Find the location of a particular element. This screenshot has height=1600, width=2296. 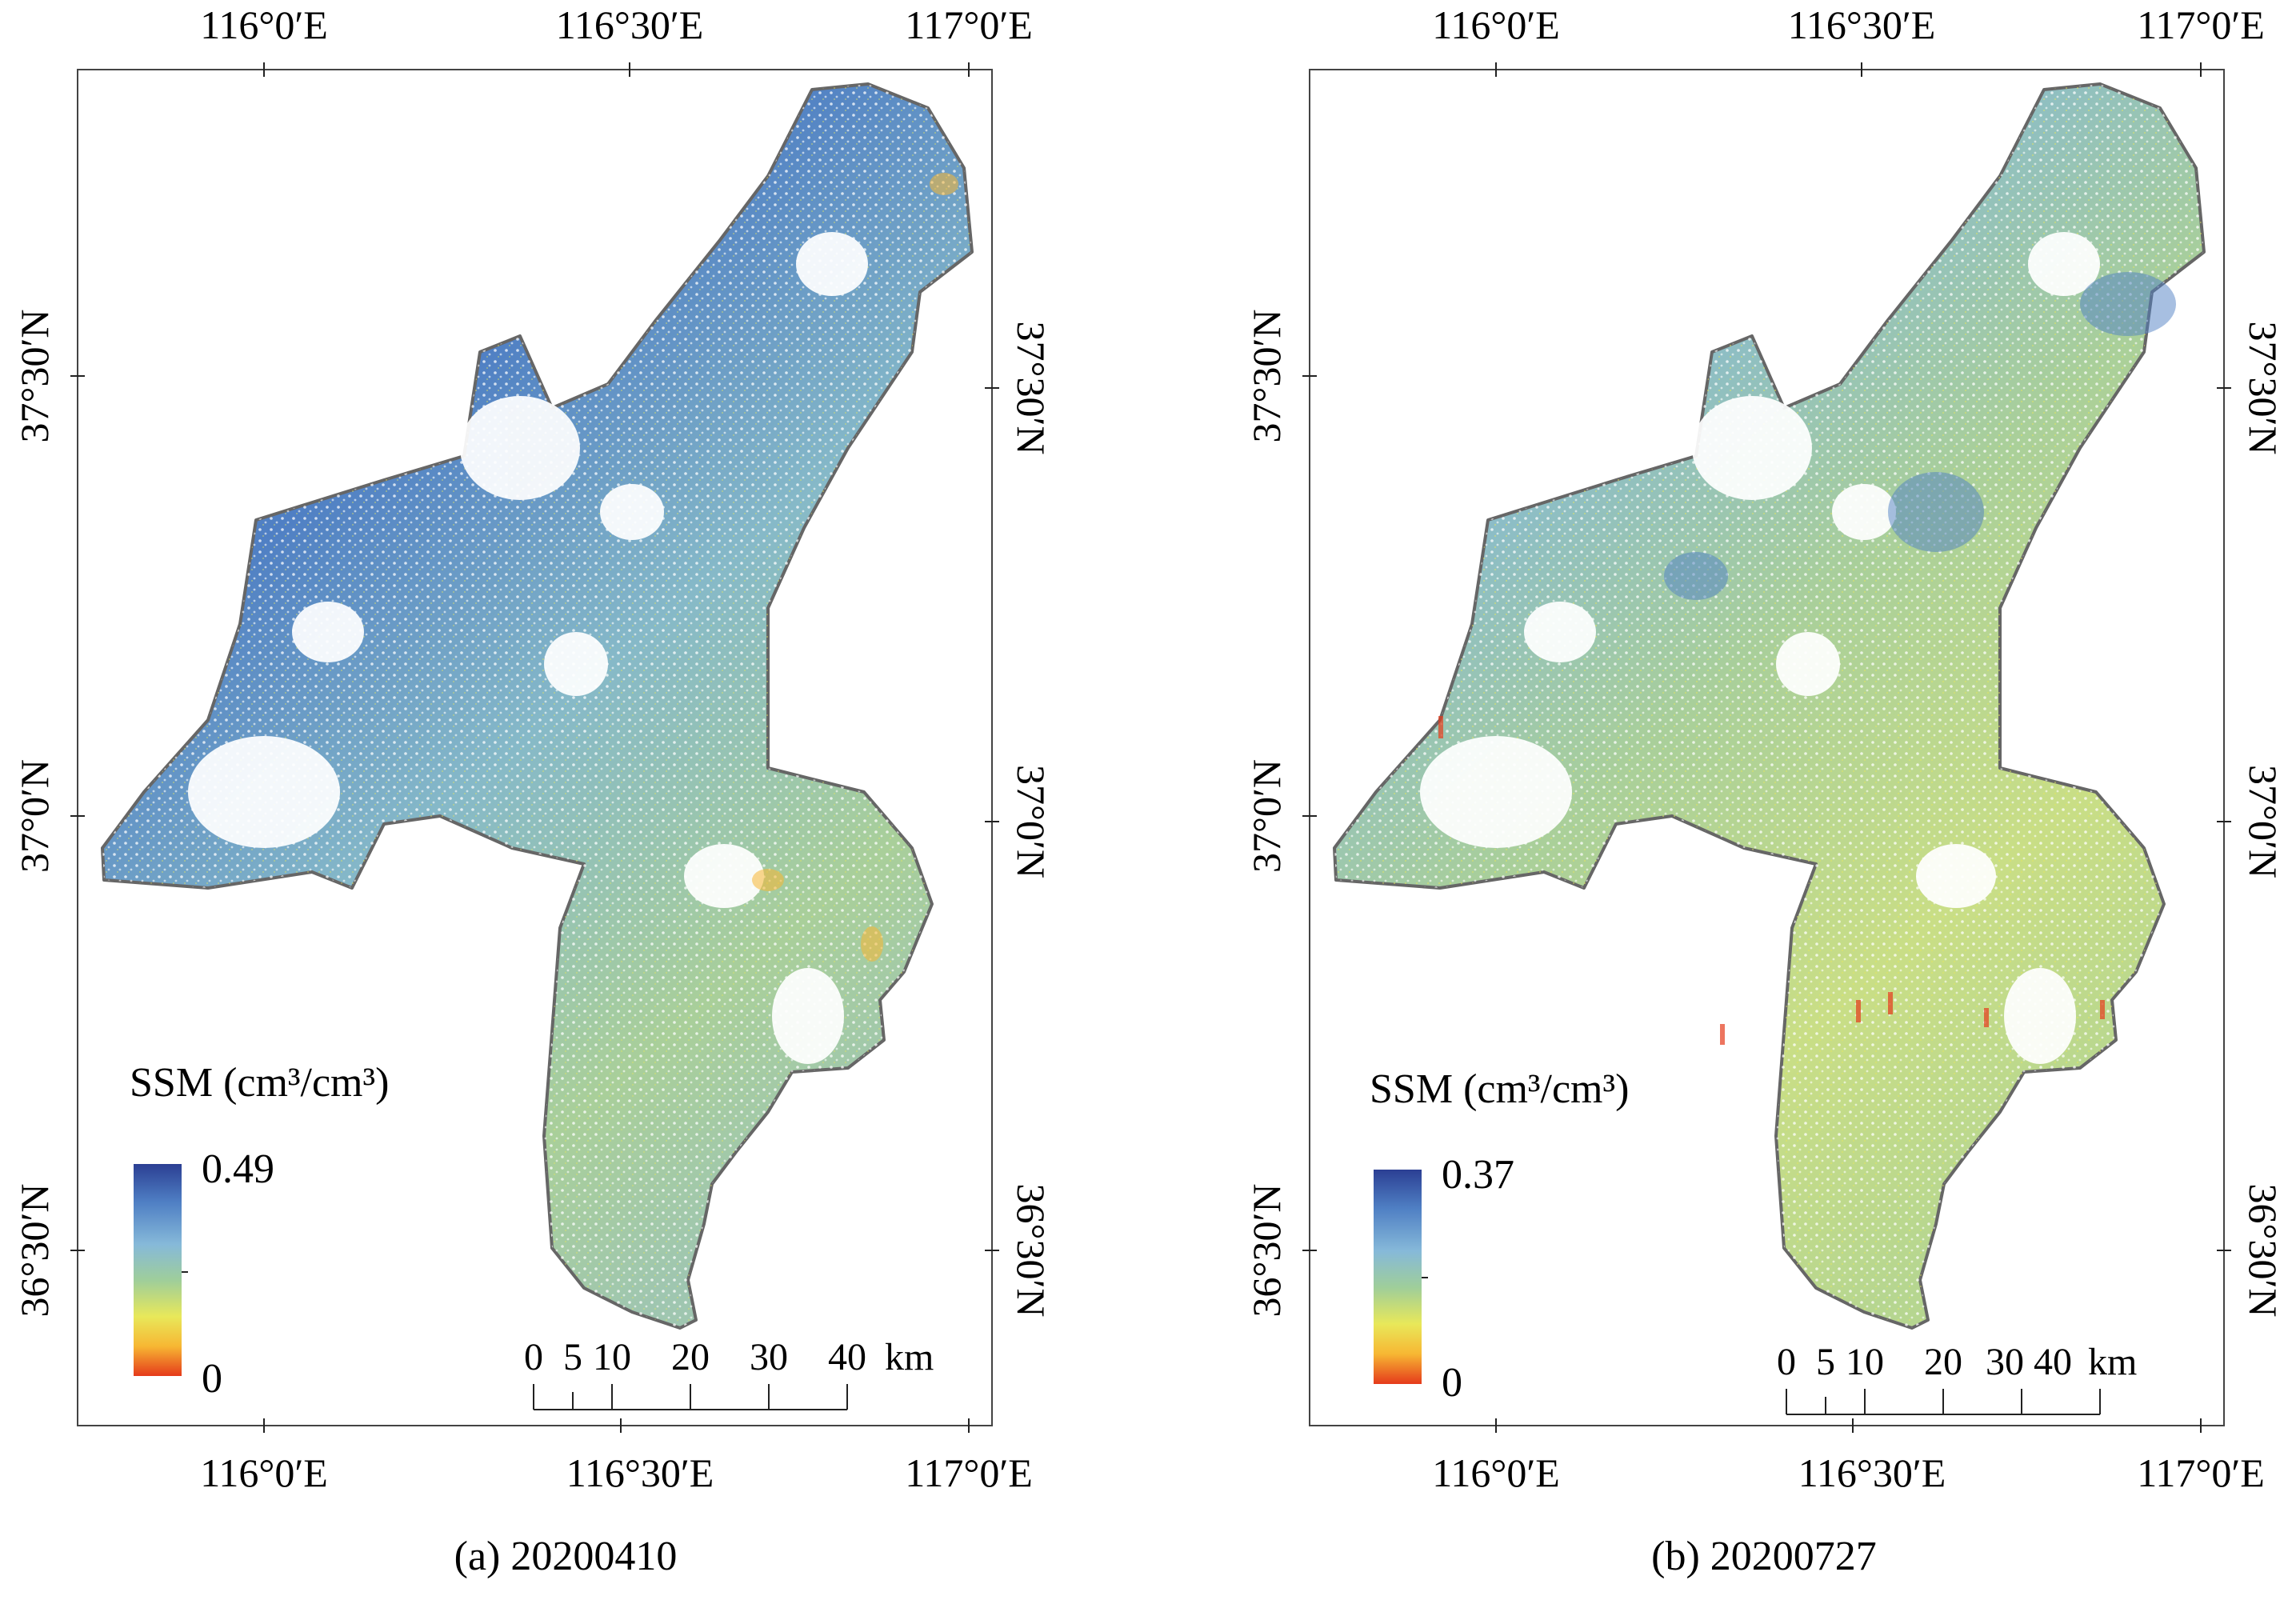

panel-caption: (b) 20200727 is located at coordinates (1764, 1556).